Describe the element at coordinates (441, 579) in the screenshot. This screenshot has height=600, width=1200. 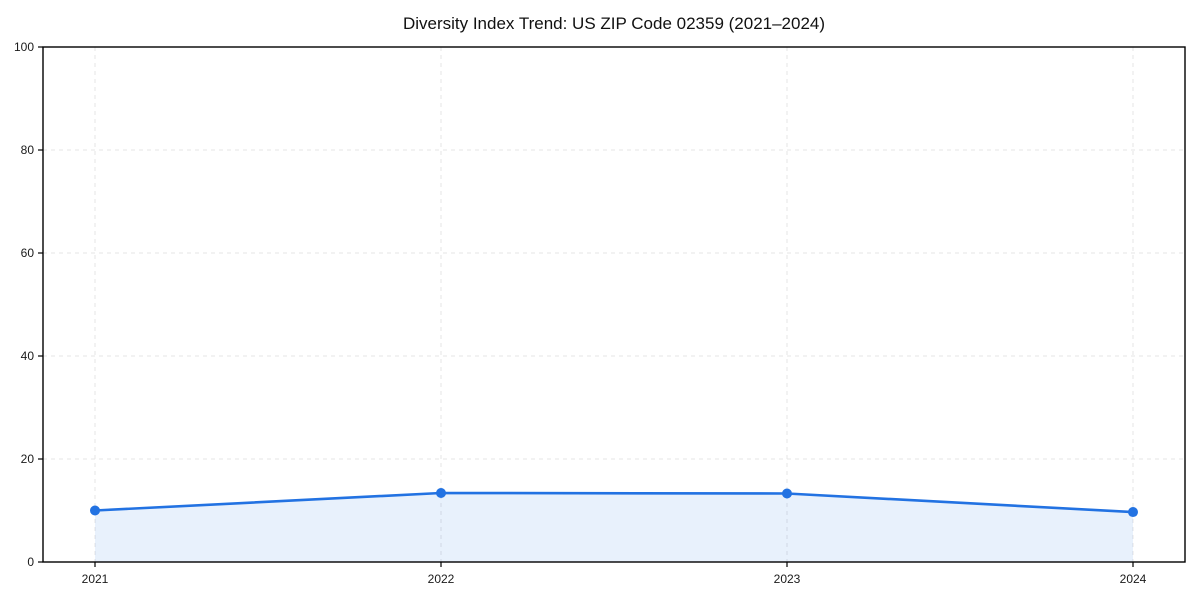
I see `x-tick-label: 2022` at that location.